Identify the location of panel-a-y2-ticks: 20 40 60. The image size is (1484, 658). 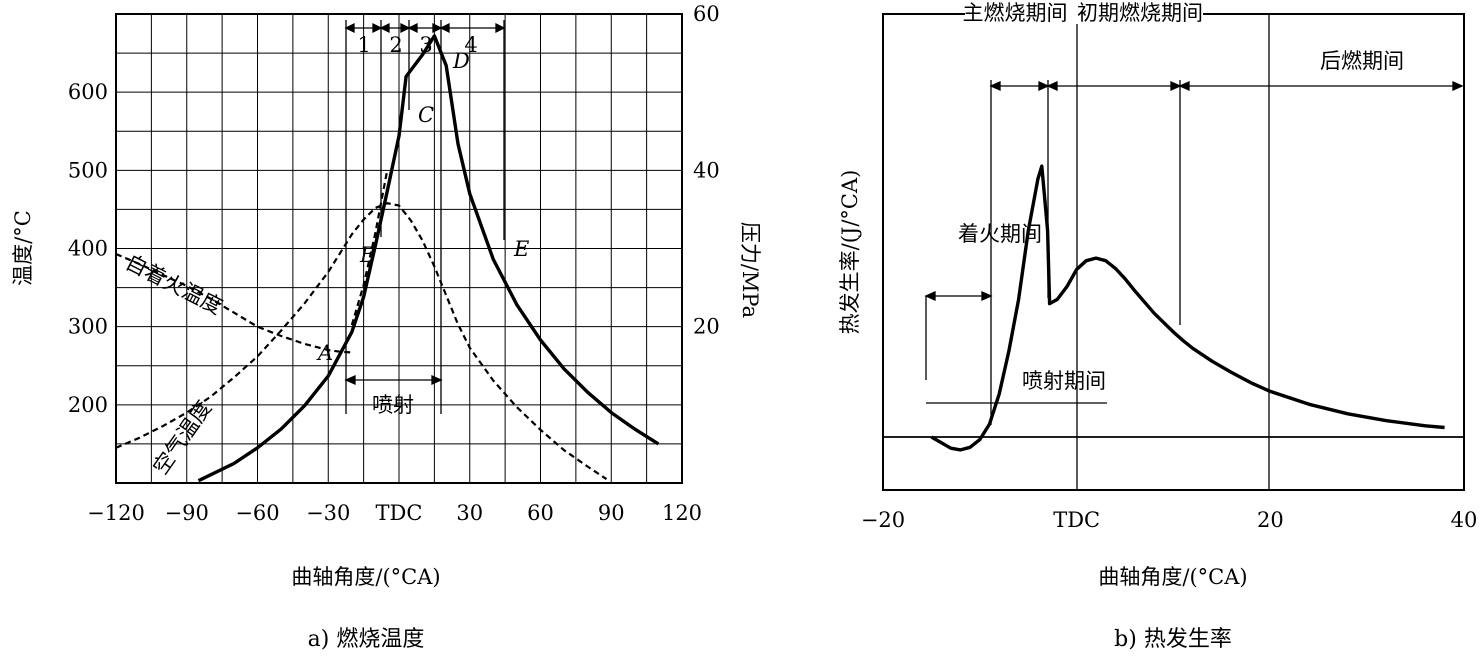
(706, 170).